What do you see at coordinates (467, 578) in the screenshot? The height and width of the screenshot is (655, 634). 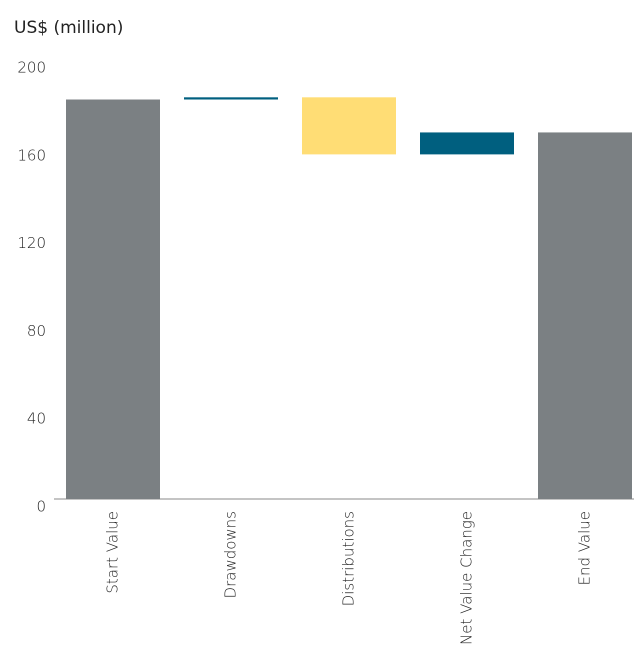 I see `x-tick-label: Net Value Change` at bounding box center [467, 578].